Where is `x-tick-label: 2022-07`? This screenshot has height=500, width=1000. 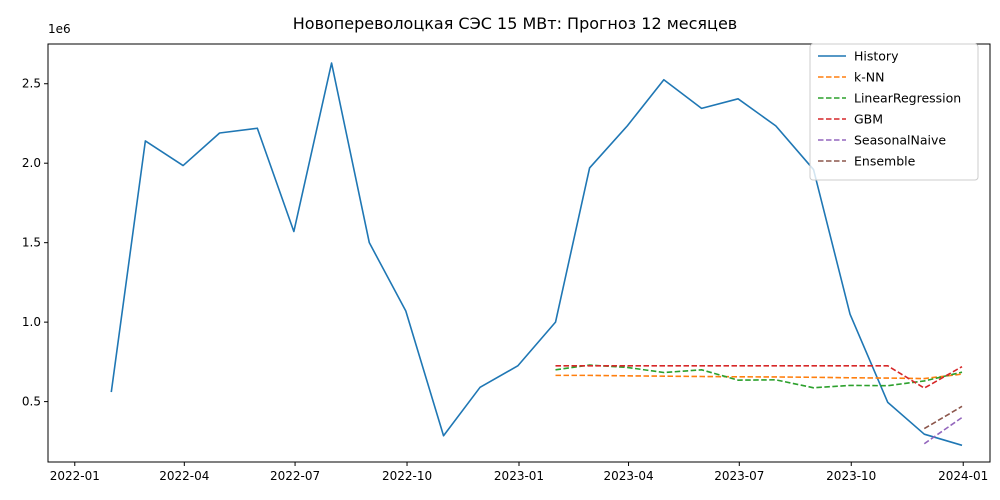 x-tick-label: 2022-07 is located at coordinates (295, 476).